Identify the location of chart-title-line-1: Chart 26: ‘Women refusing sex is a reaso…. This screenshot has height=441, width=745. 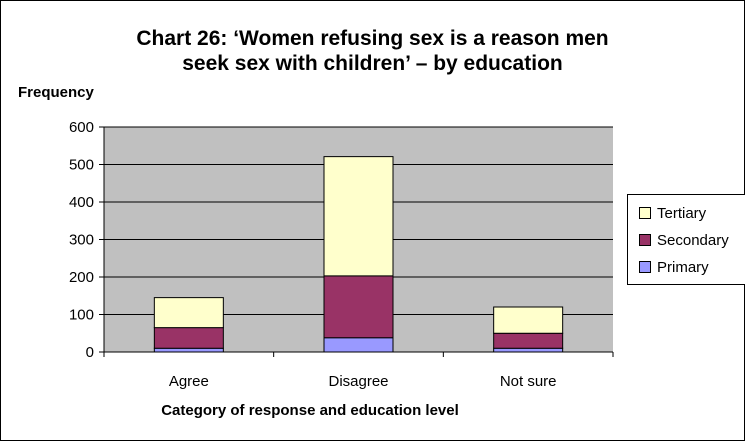
(372, 38).